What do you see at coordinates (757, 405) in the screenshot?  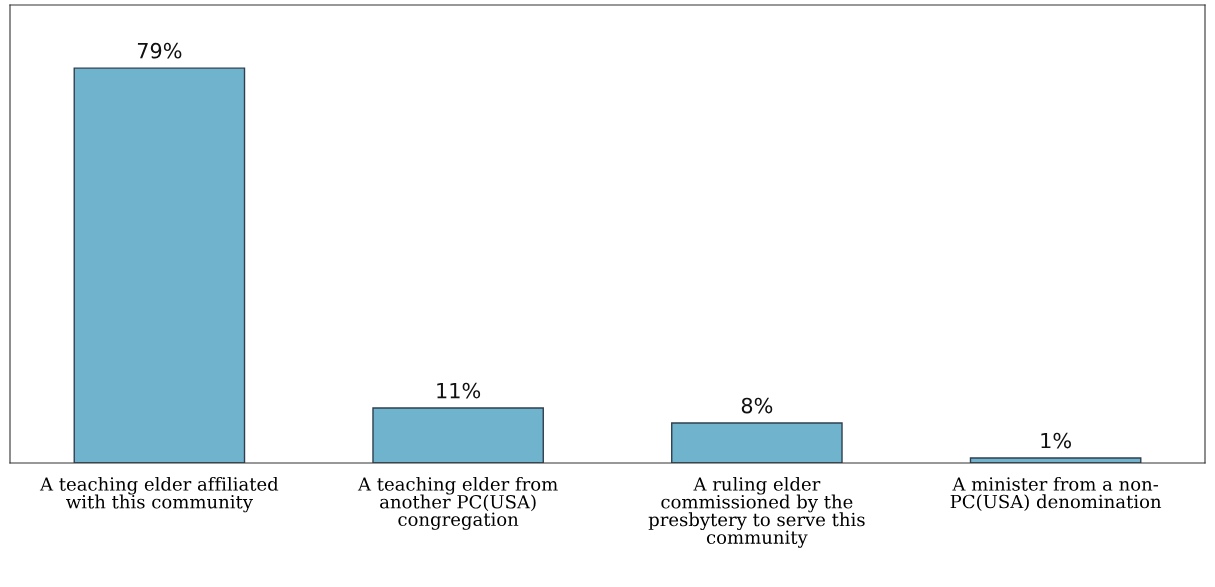 I see `data-label: 8%` at bounding box center [757, 405].